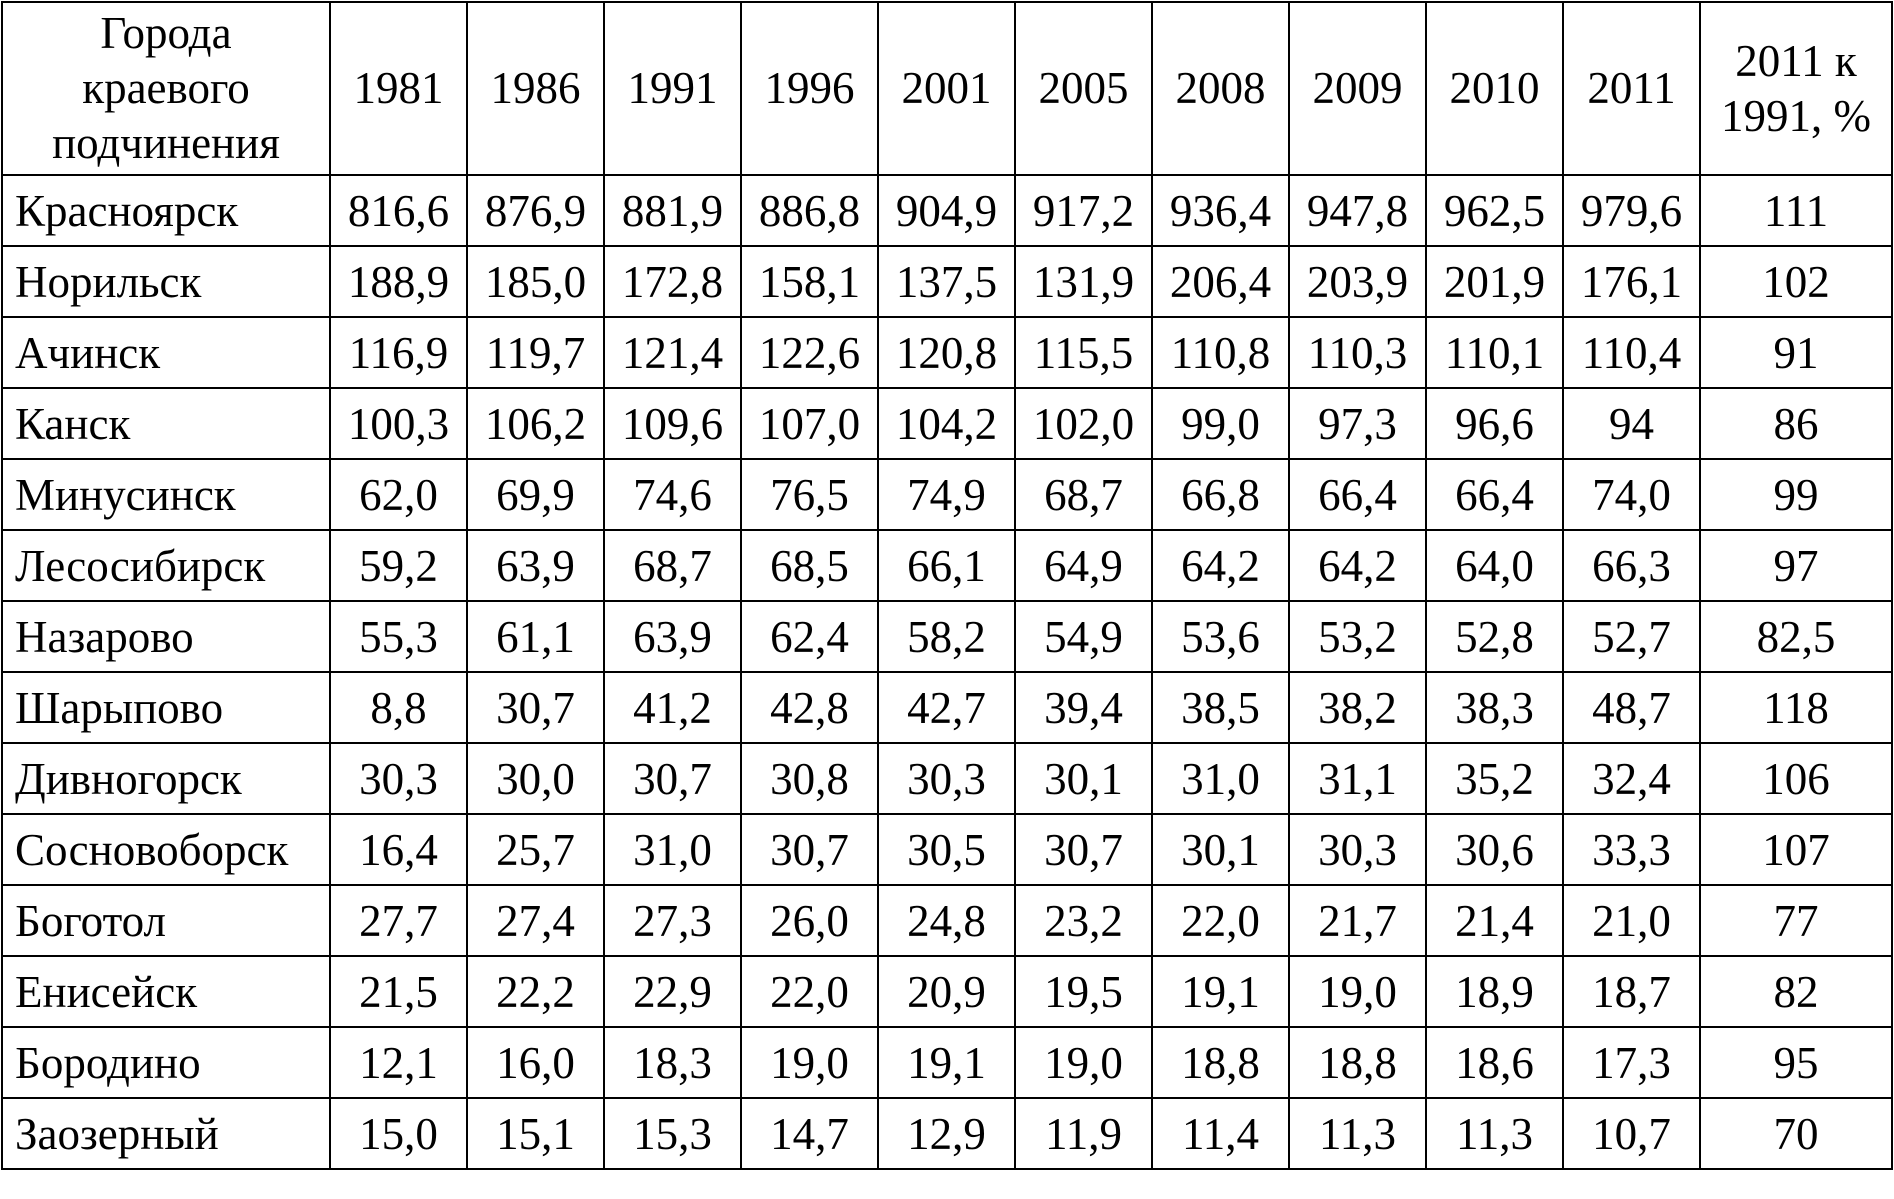 The height and width of the screenshot is (1199, 1894). What do you see at coordinates (1083, 778) in the screenshot?
I see `value-cell: 30,1` at bounding box center [1083, 778].